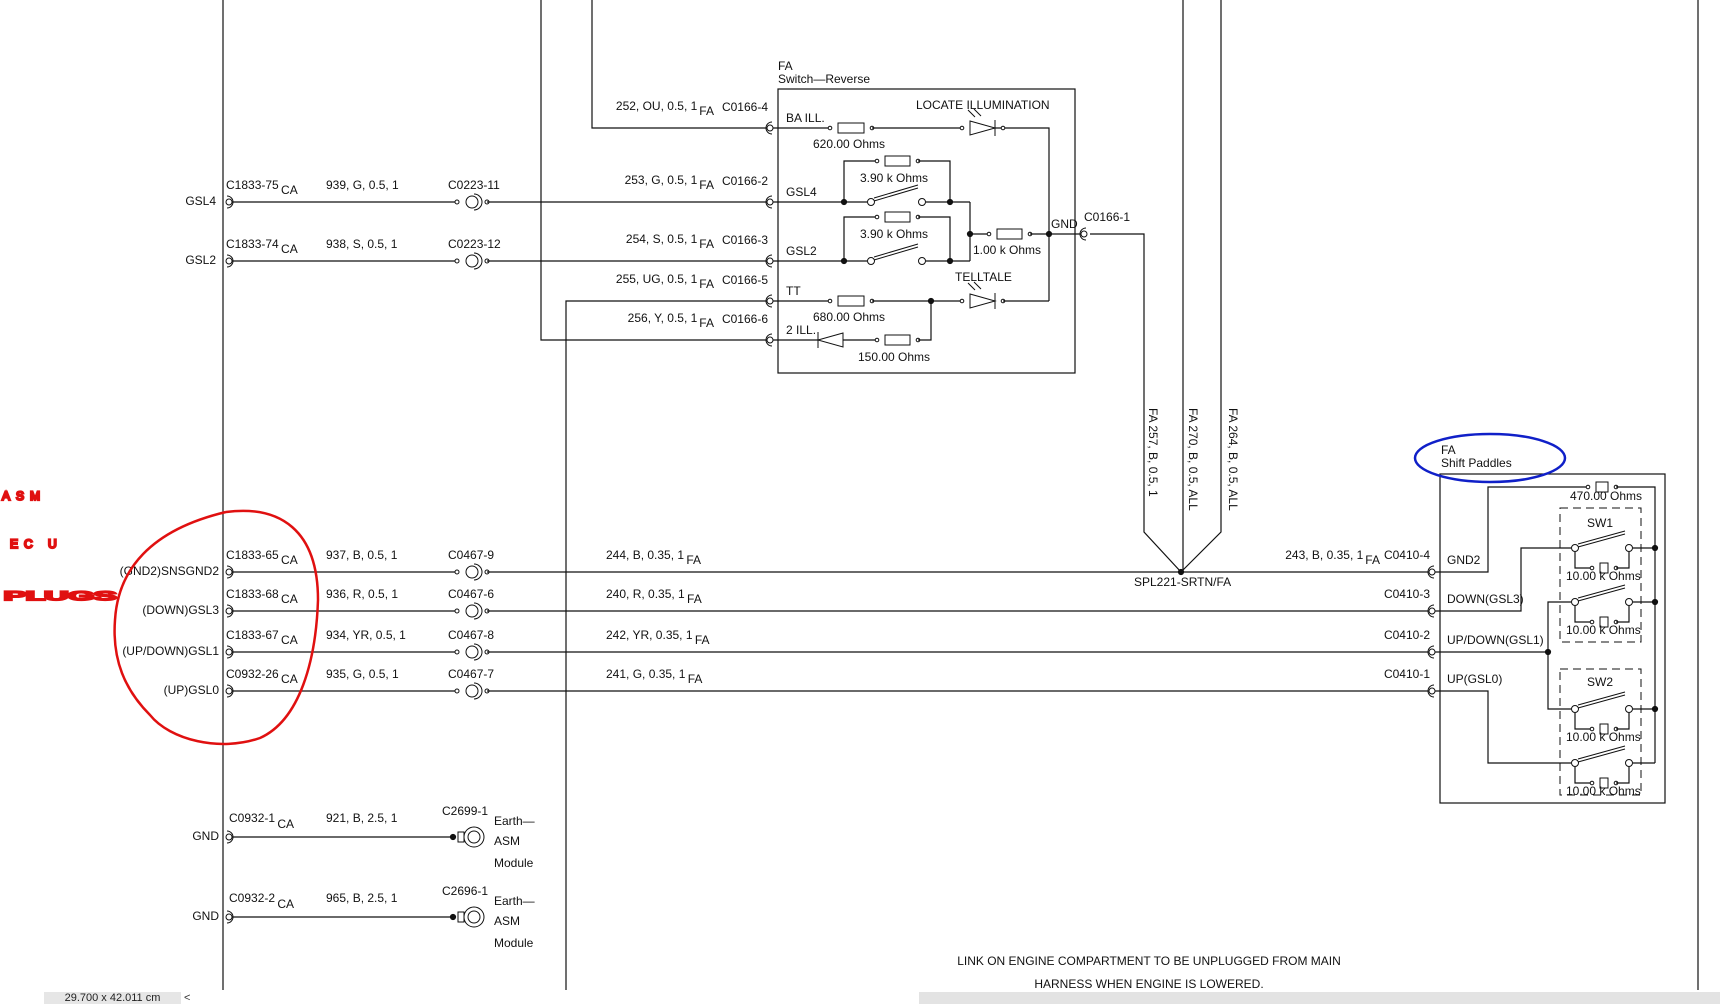 The width and height of the screenshot is (1720, 1004). What do you see at coordinates (471, 555) in the screenshot?
I see `inline-connector-id: C0467-9` at bounding box center [471, 555].